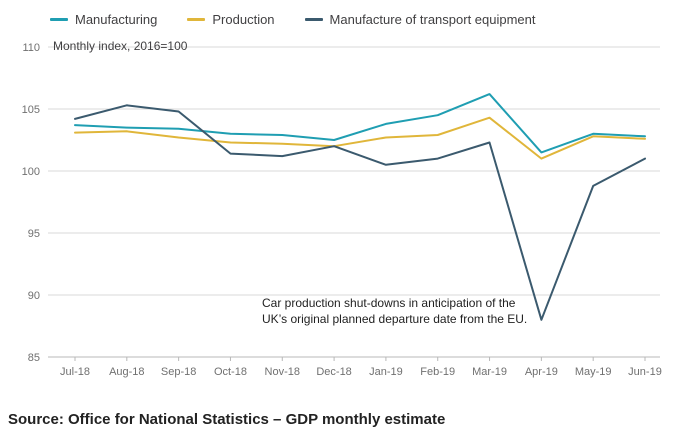  What do you see at coordinates (645, 372) in the screenshot?
I see `x-tick-label: Jun-19` at bounding box center [645, 372].